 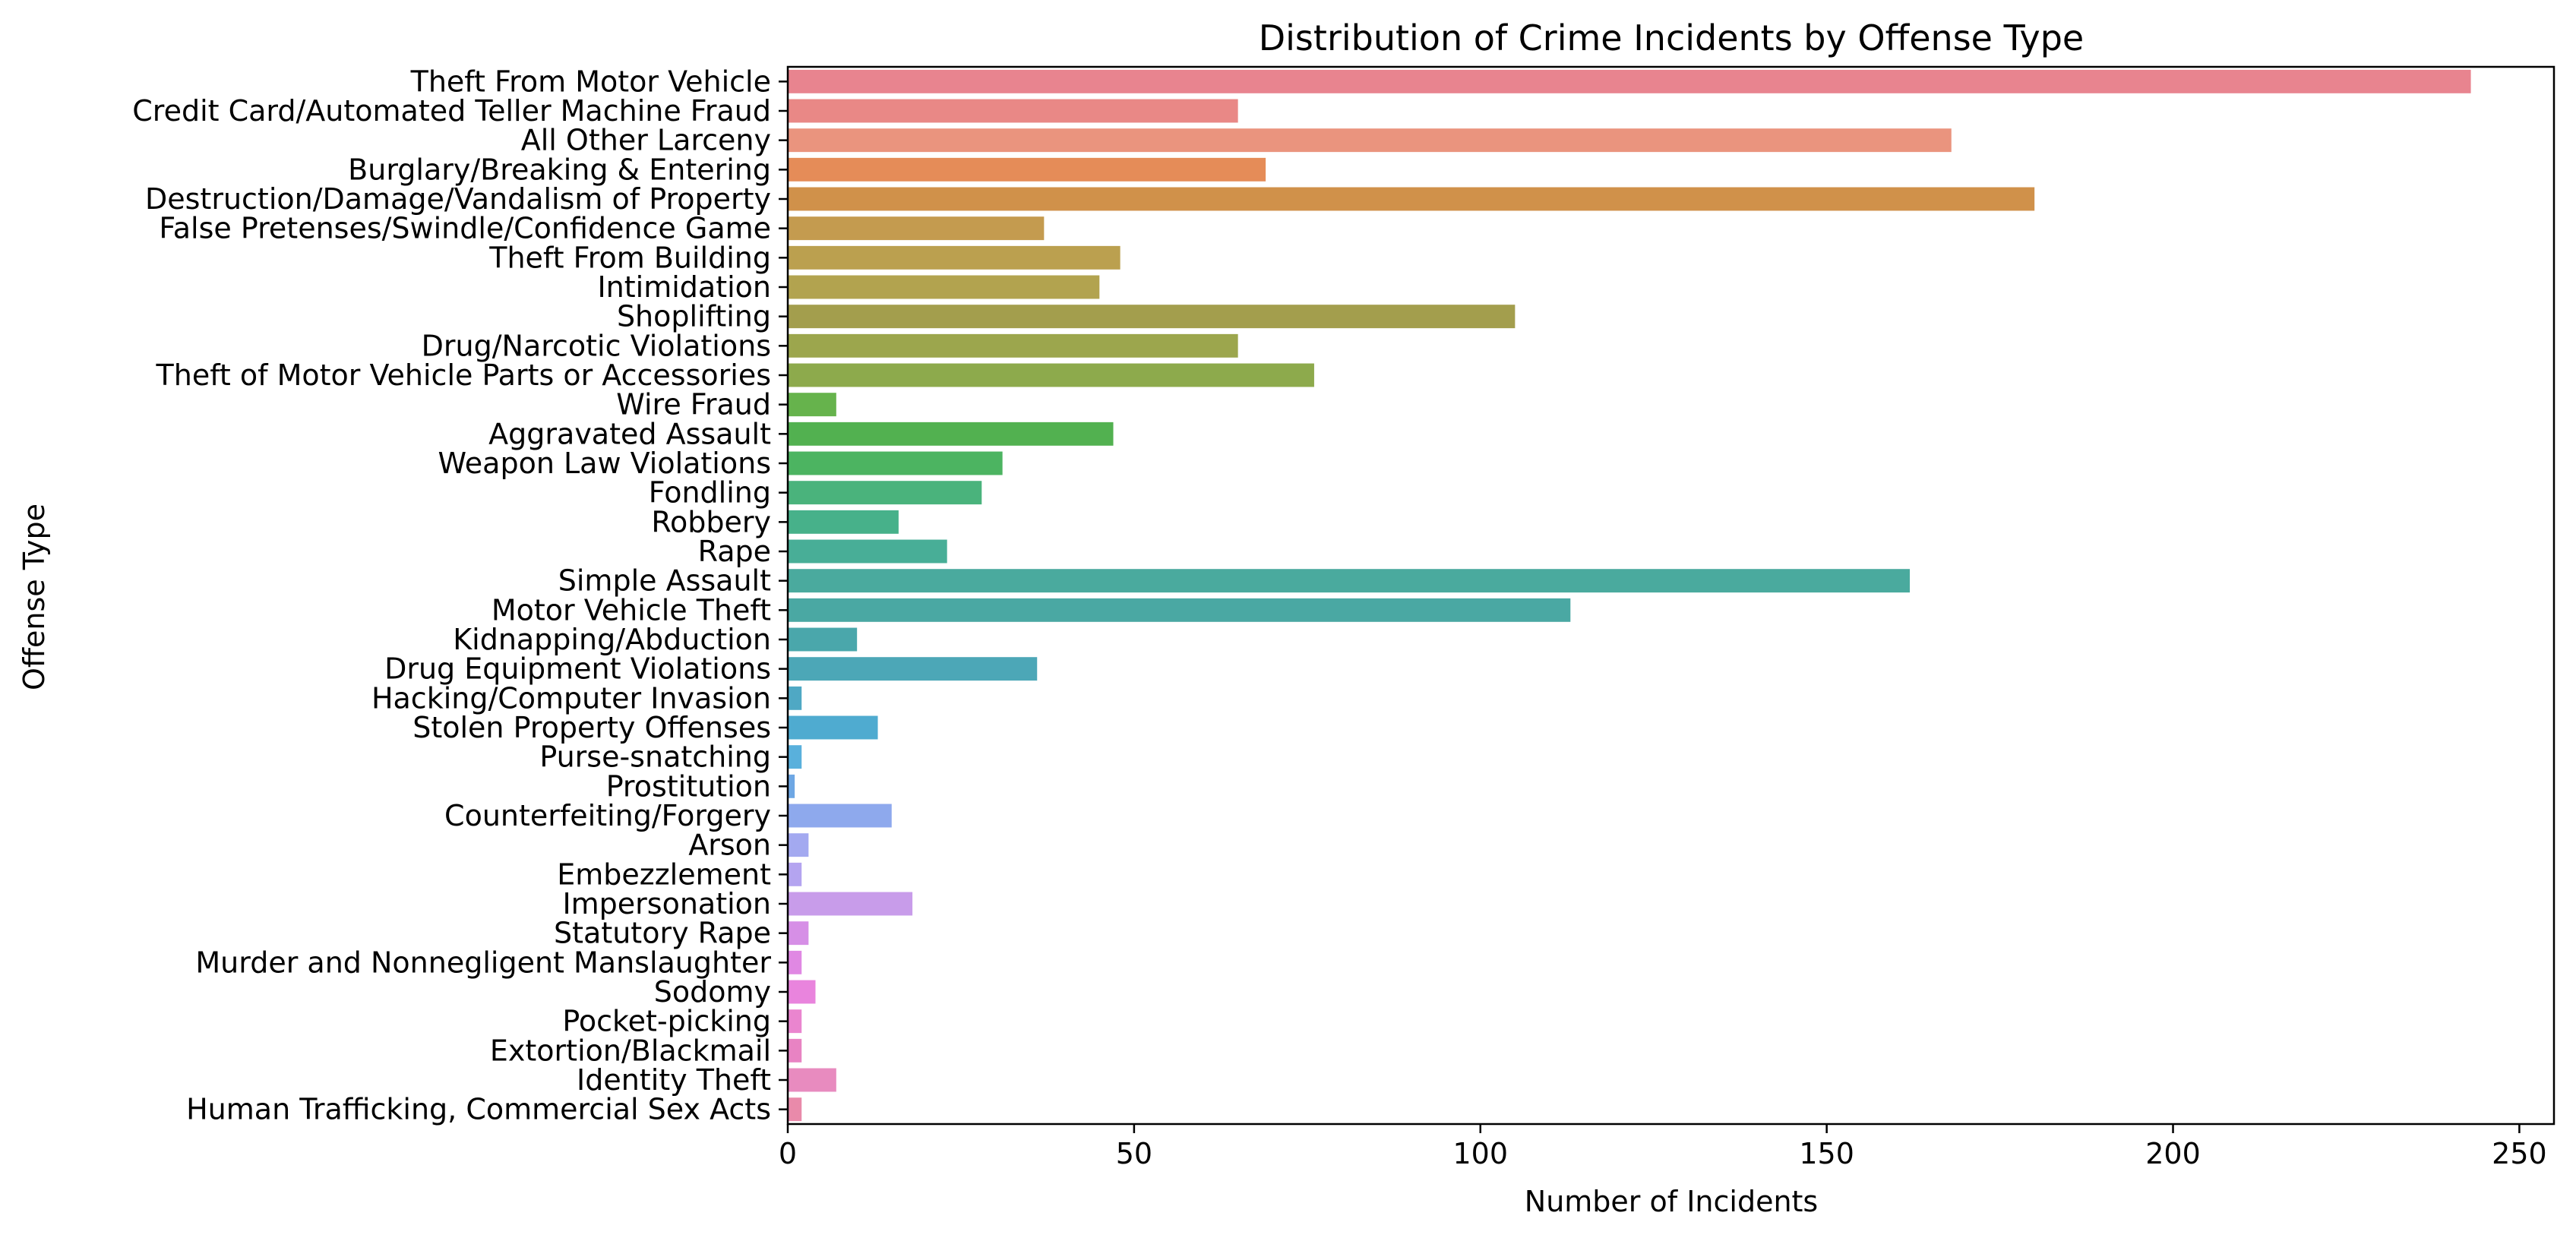 I want to click on y-tick-label-2: All Other Larceny, so click(x=646, y=140).